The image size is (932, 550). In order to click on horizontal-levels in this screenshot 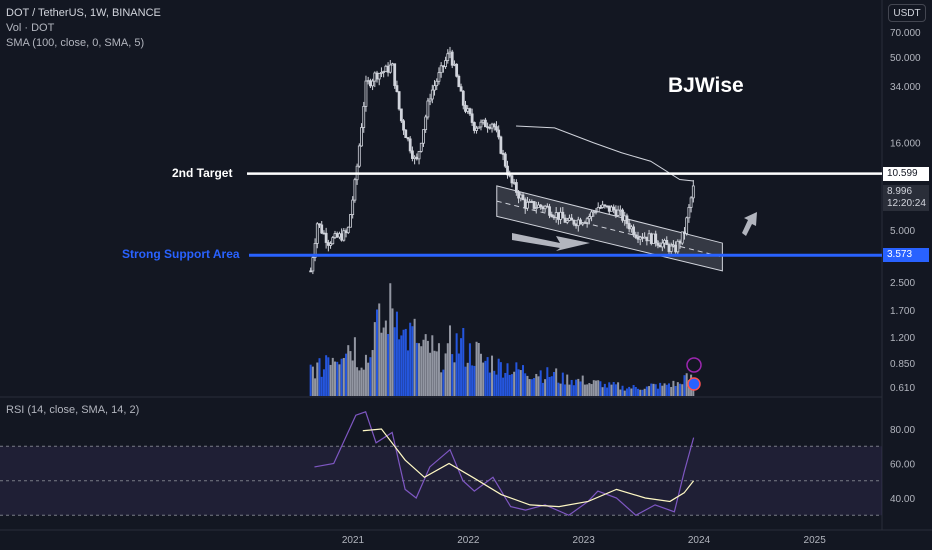, I will do `click(564, 214)`.